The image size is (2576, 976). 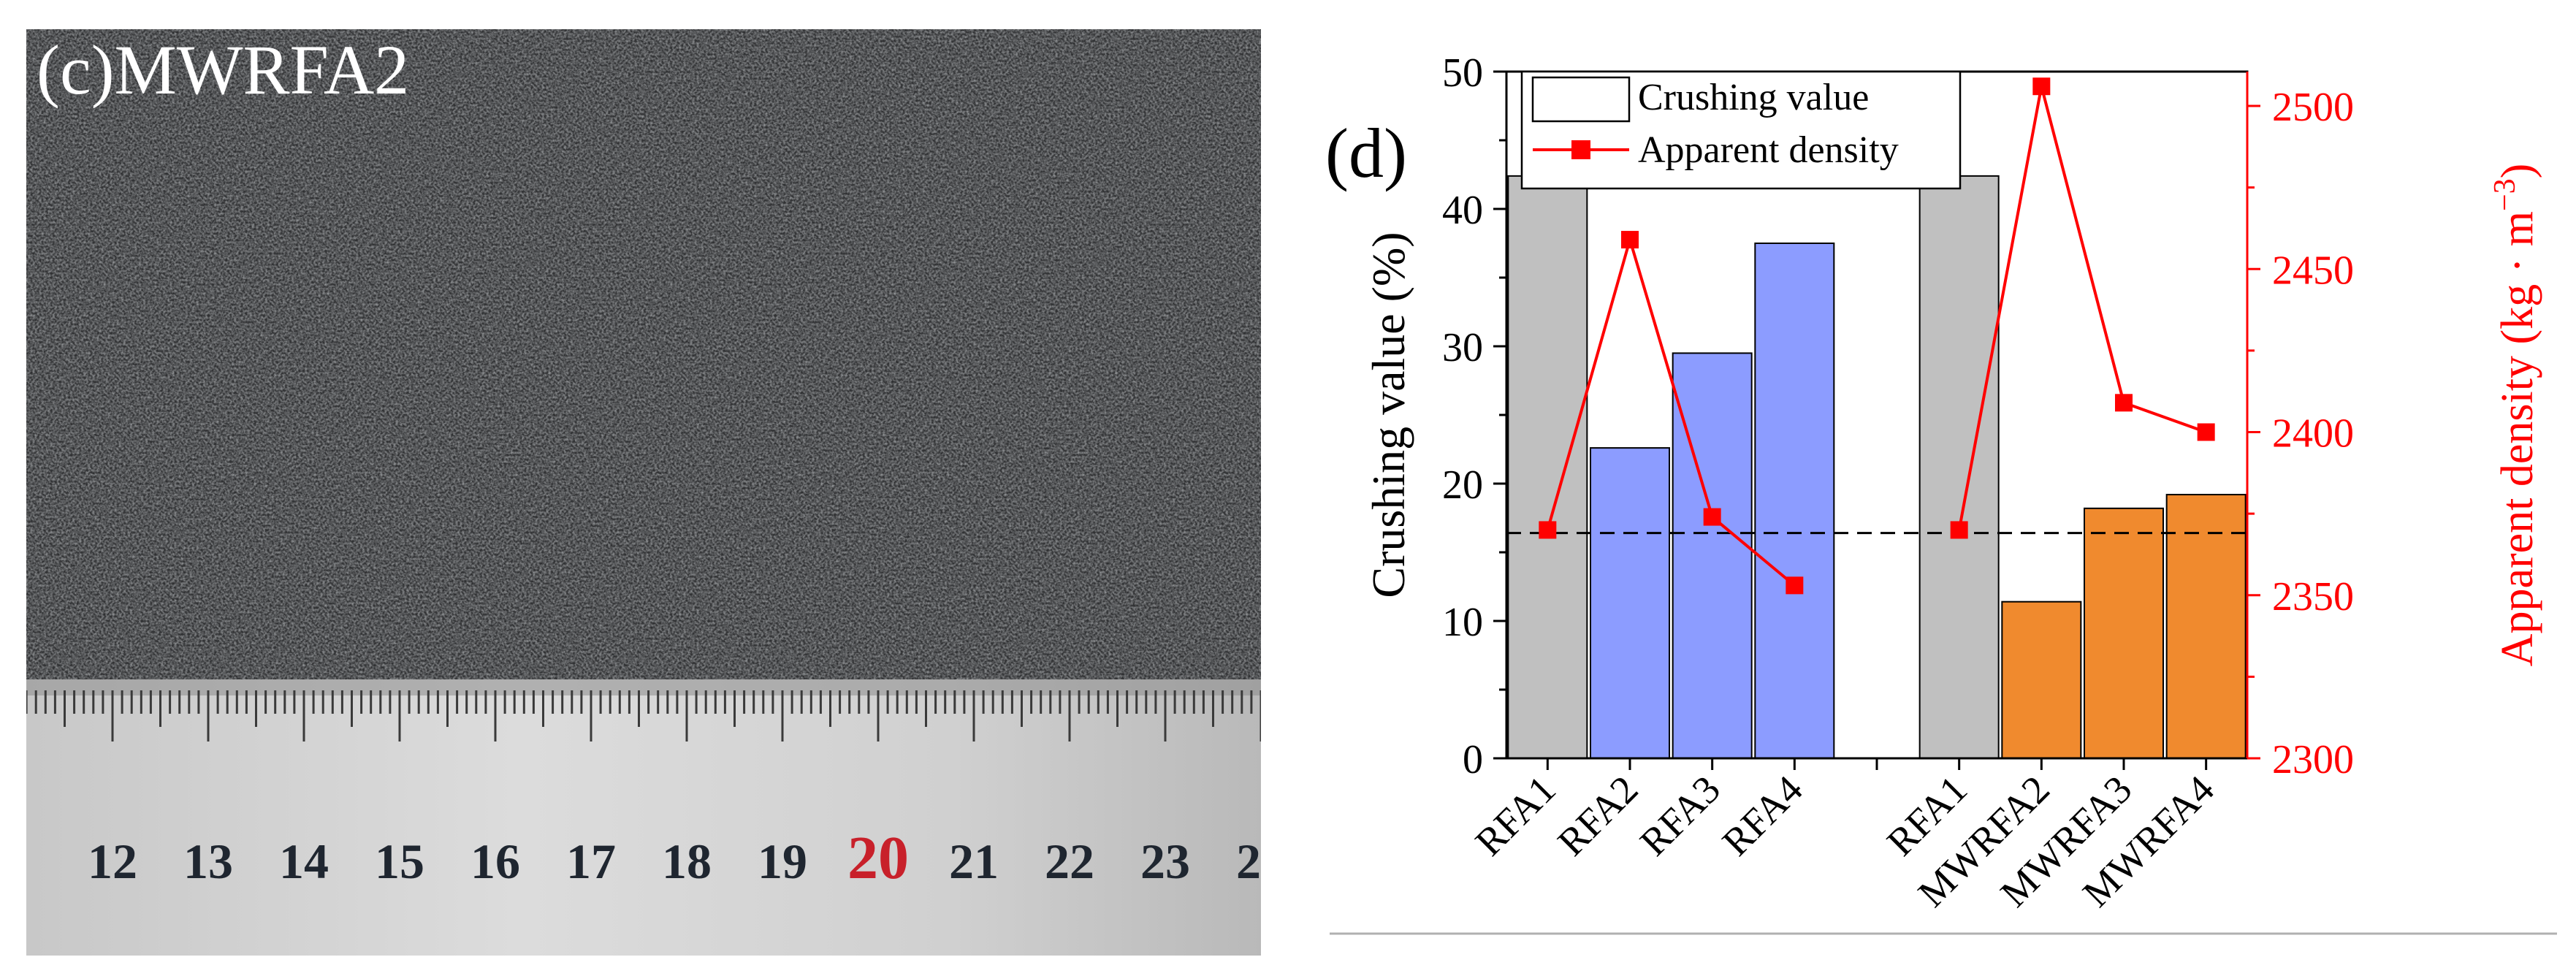 What do you see at coordinates (208, 861) in the screenshot?
I see `ruler-number: 13` at bounding box center [208, 861].